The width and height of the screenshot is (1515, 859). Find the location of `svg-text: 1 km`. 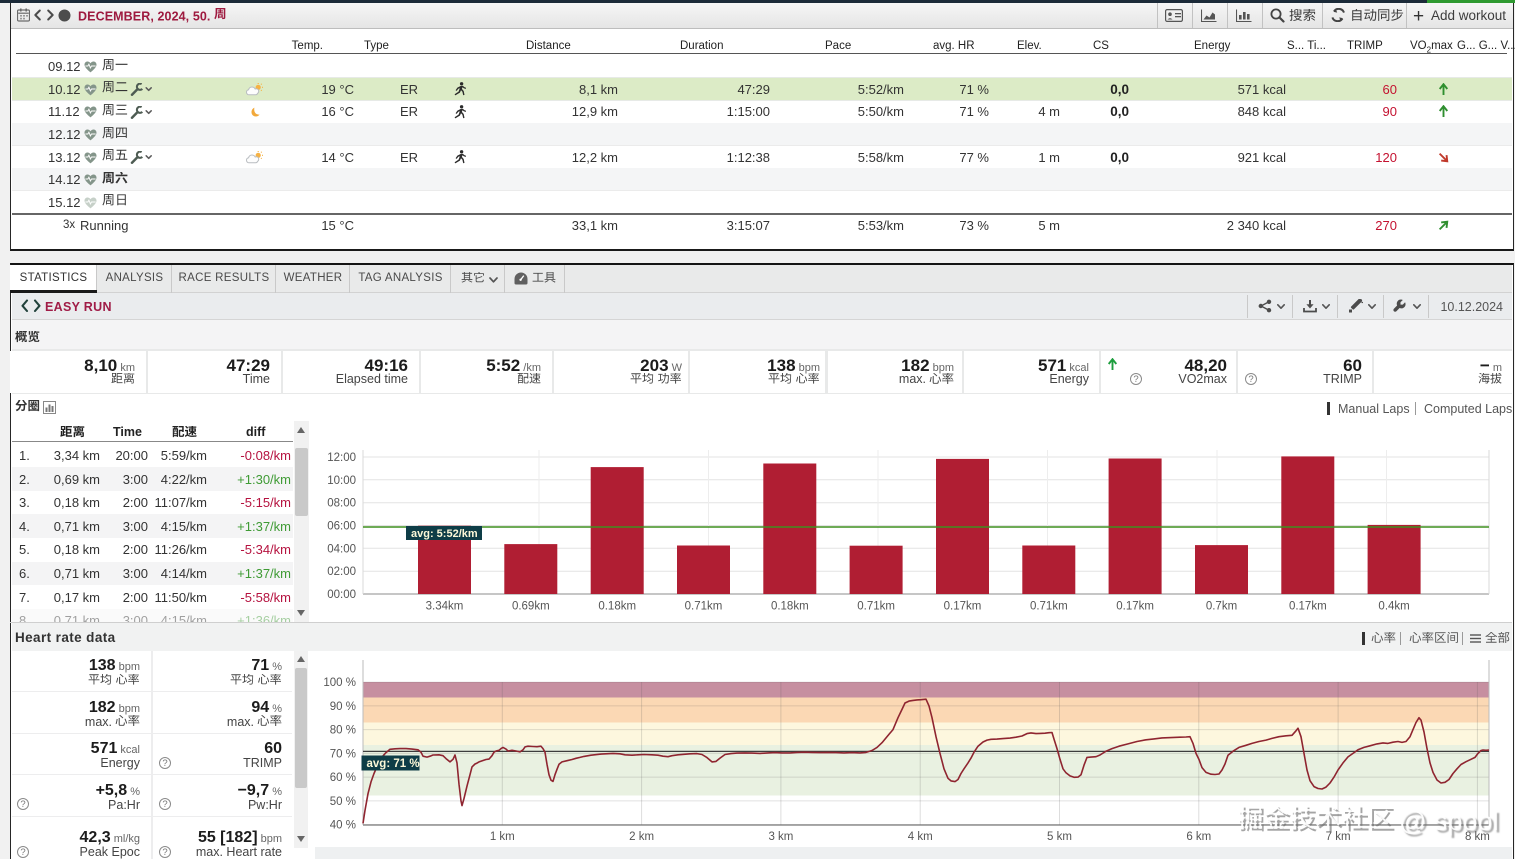

svg-text: 1 km is located at coordinates (502, 837).